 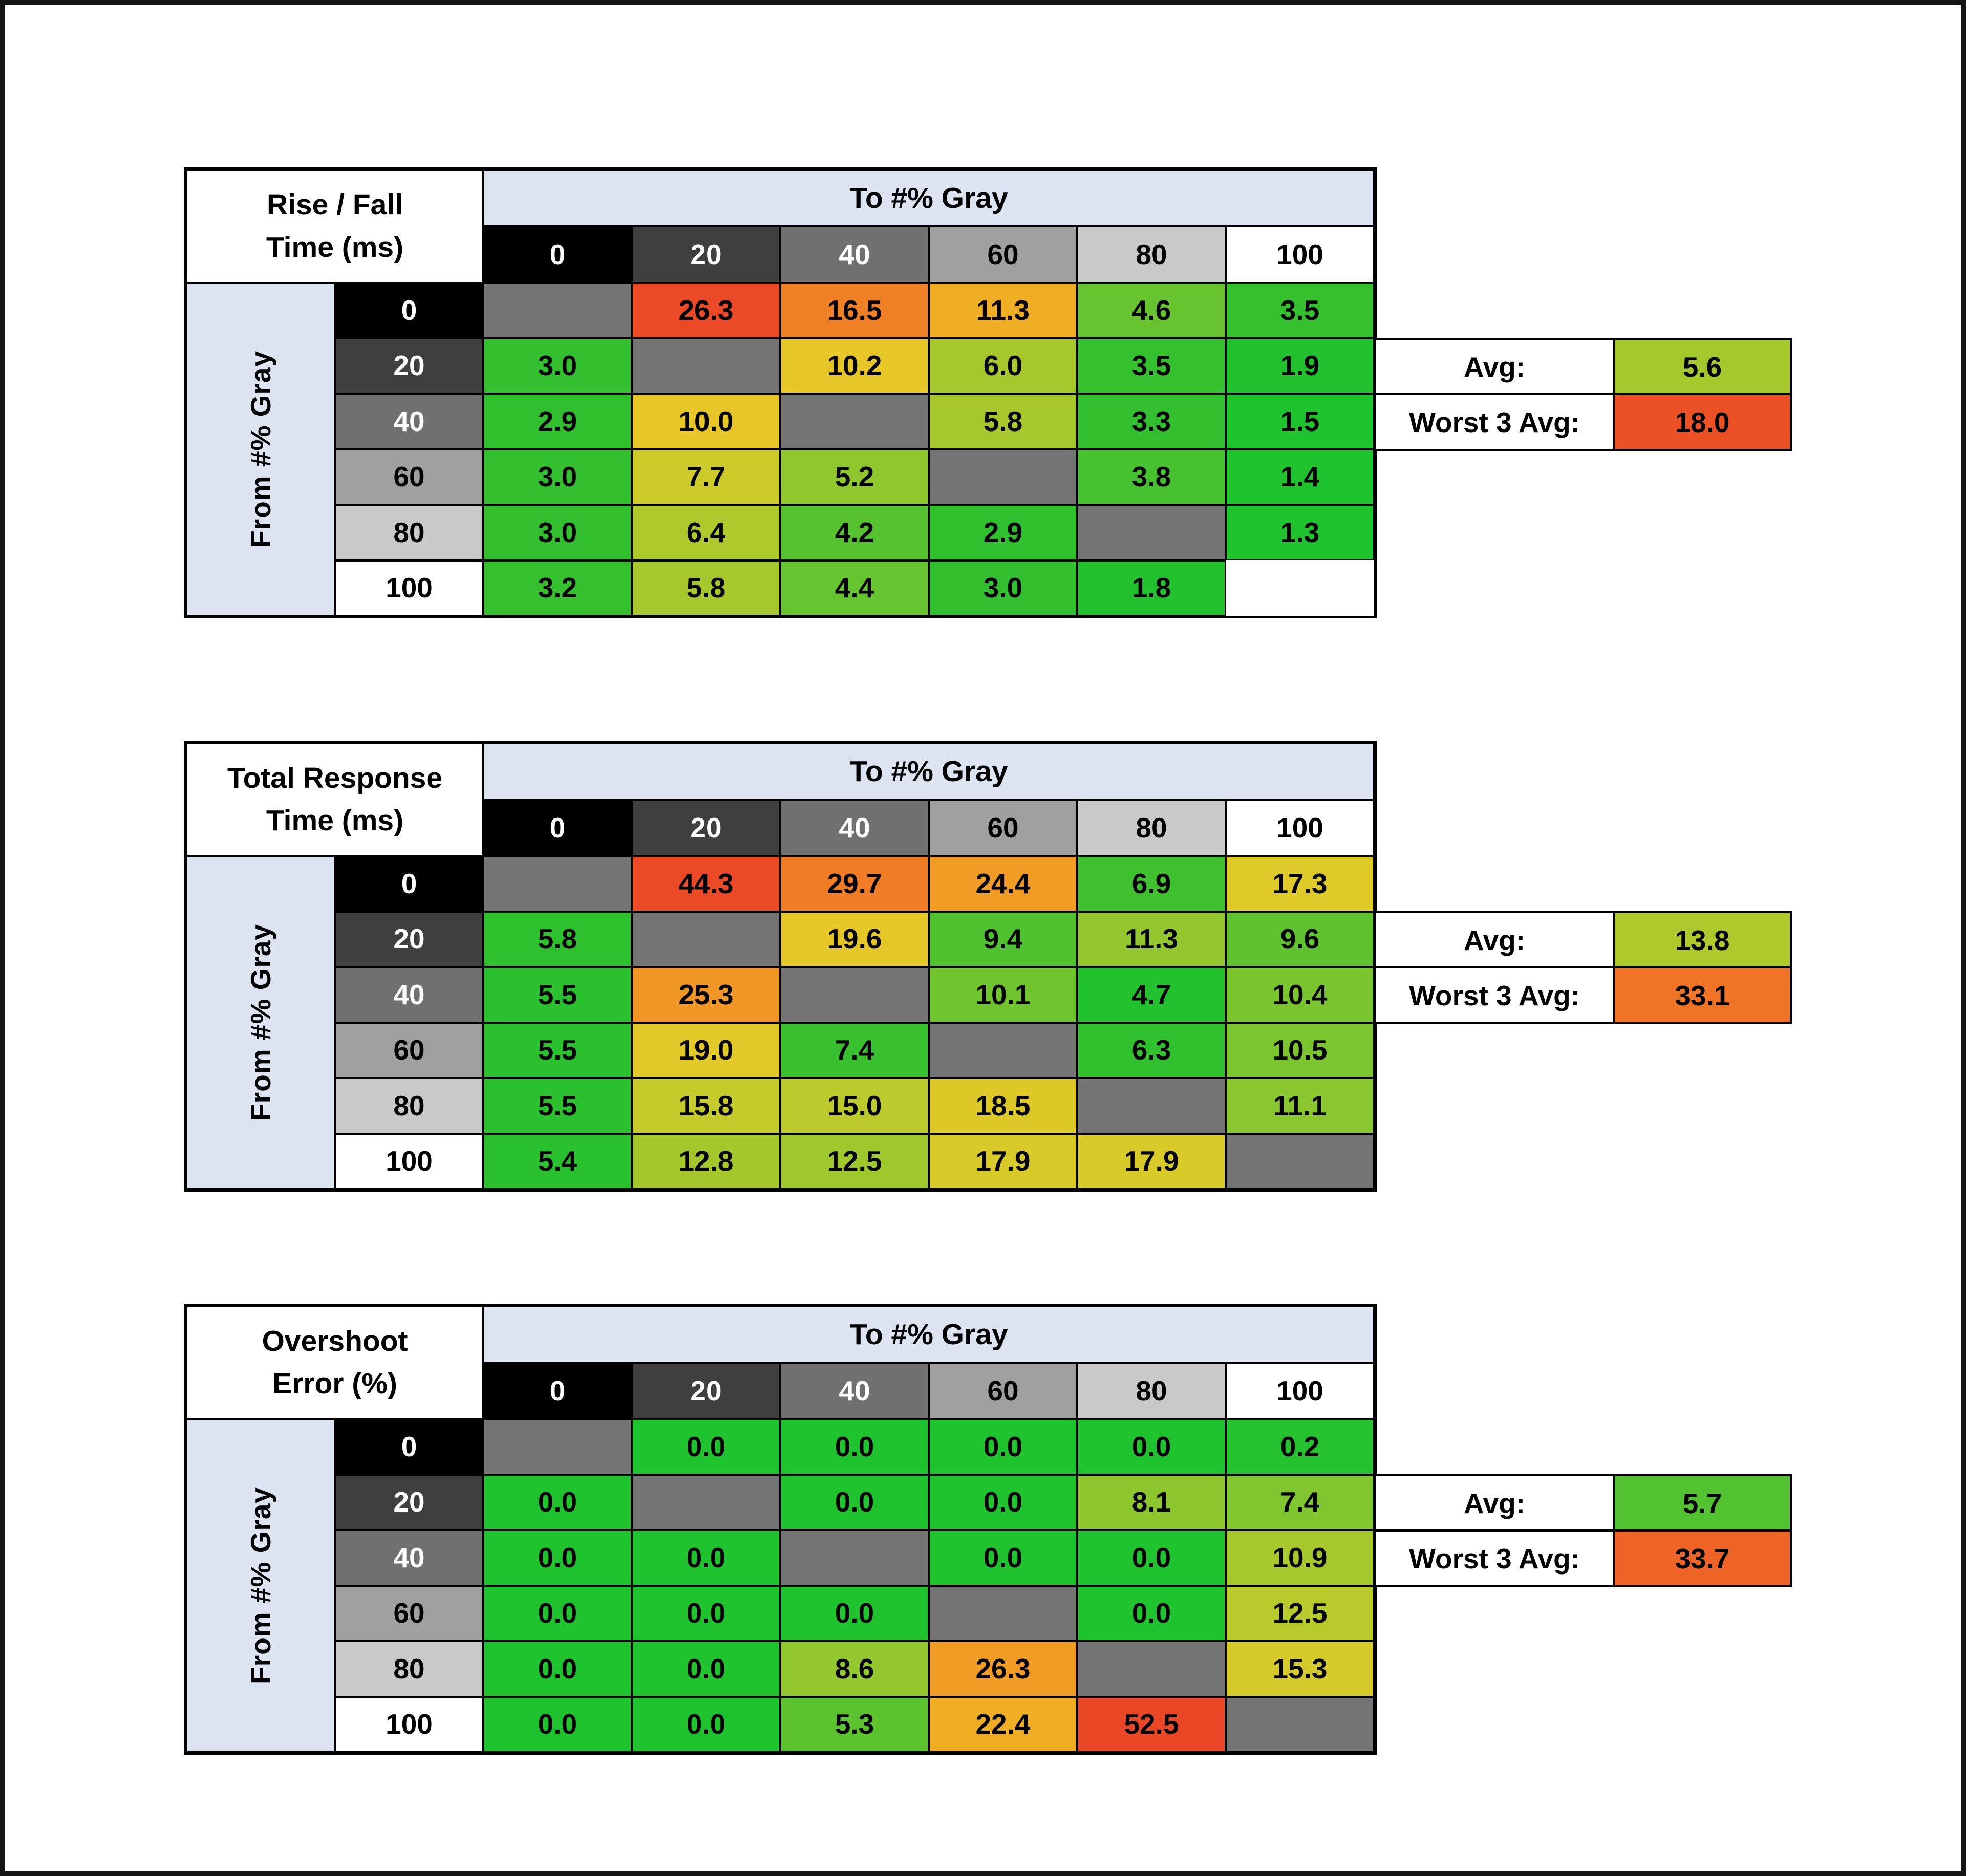 What do you see at coordinates (1583, 995) in the screenshot?
I see `worst3-summary: Worst 3 Avg: 33.1` at bounding box center [1583, 995].